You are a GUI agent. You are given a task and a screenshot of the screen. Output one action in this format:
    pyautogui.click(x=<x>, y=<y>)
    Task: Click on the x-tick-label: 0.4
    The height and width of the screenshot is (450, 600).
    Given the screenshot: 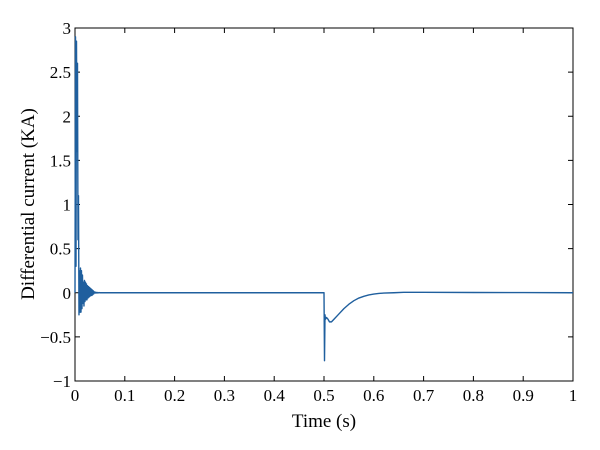 What is the action you would take?
    pyautogui.click(x=275, y=395)
    